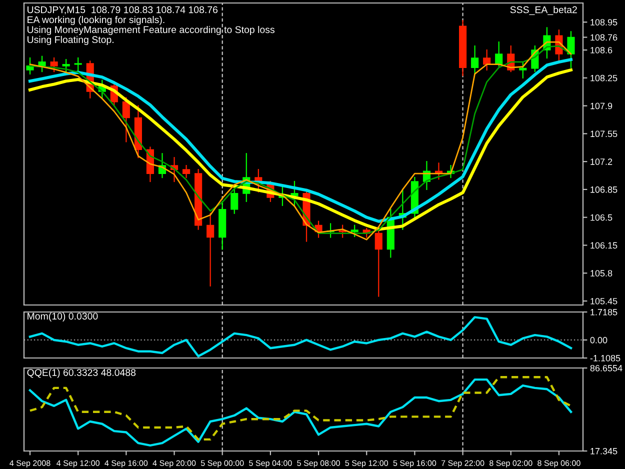 The width and height of the screenshot is (625, 469). What do you see at coordinates (604, 312) in the screenshot?
I see `y-tick-label: 1.7185` at bounding box center [604, 312].